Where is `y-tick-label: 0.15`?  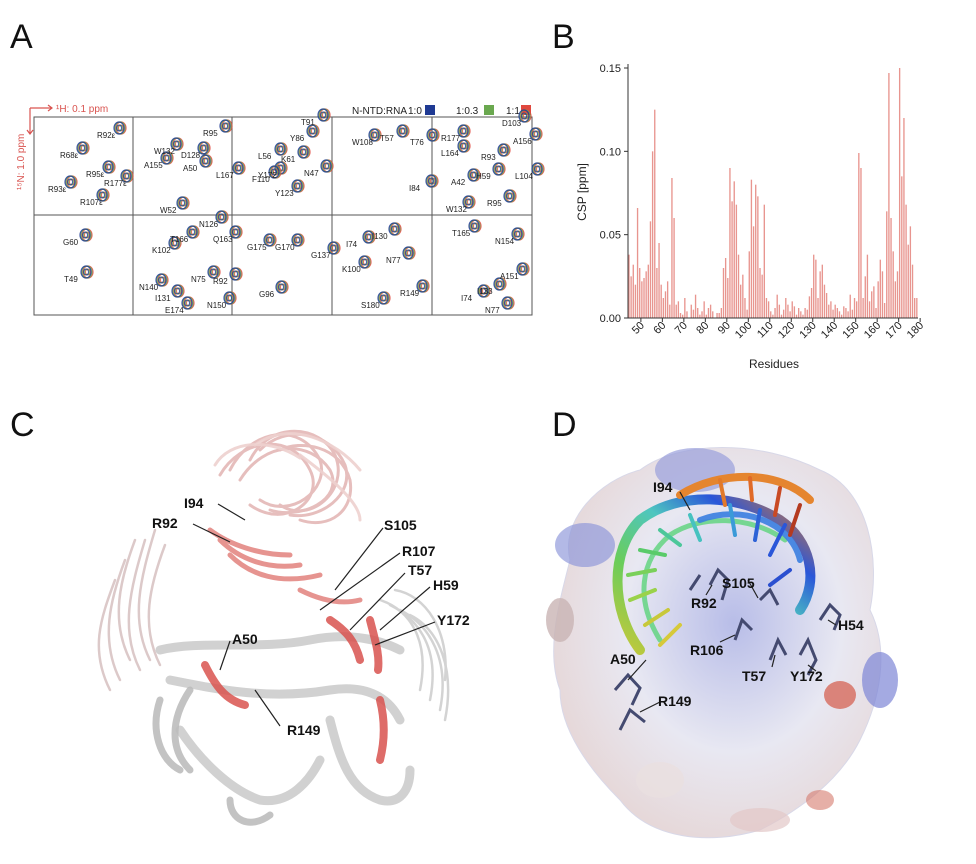
y-tick-label: 0.15 is located at coordinates (610, 69).